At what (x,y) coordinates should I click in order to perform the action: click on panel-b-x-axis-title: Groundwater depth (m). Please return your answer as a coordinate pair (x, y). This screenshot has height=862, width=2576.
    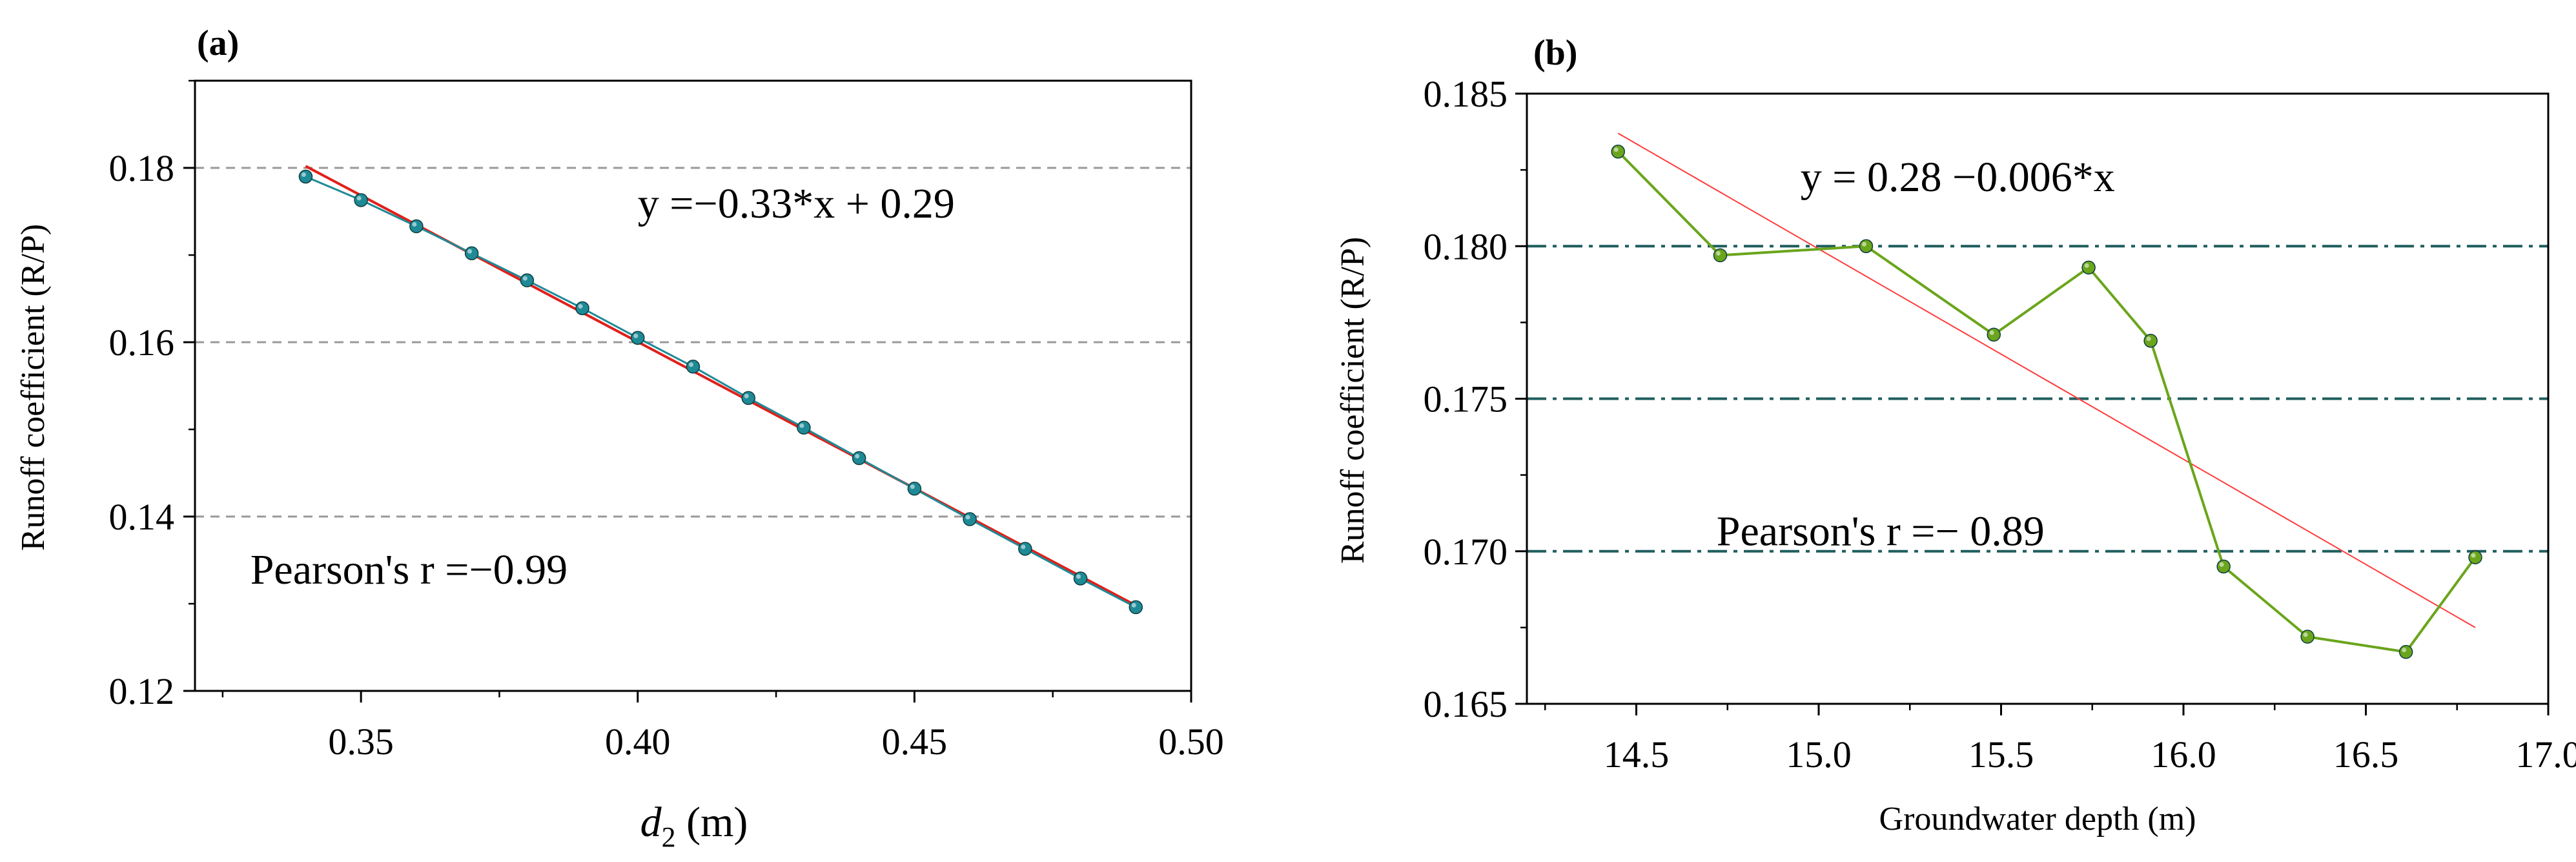
    Looking at the image, I should click on (2038, 819).